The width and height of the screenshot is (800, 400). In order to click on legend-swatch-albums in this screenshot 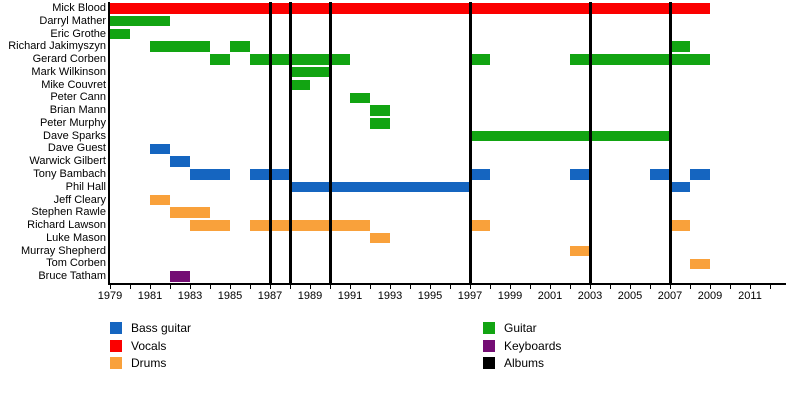, I will do `click(489, 363)`.